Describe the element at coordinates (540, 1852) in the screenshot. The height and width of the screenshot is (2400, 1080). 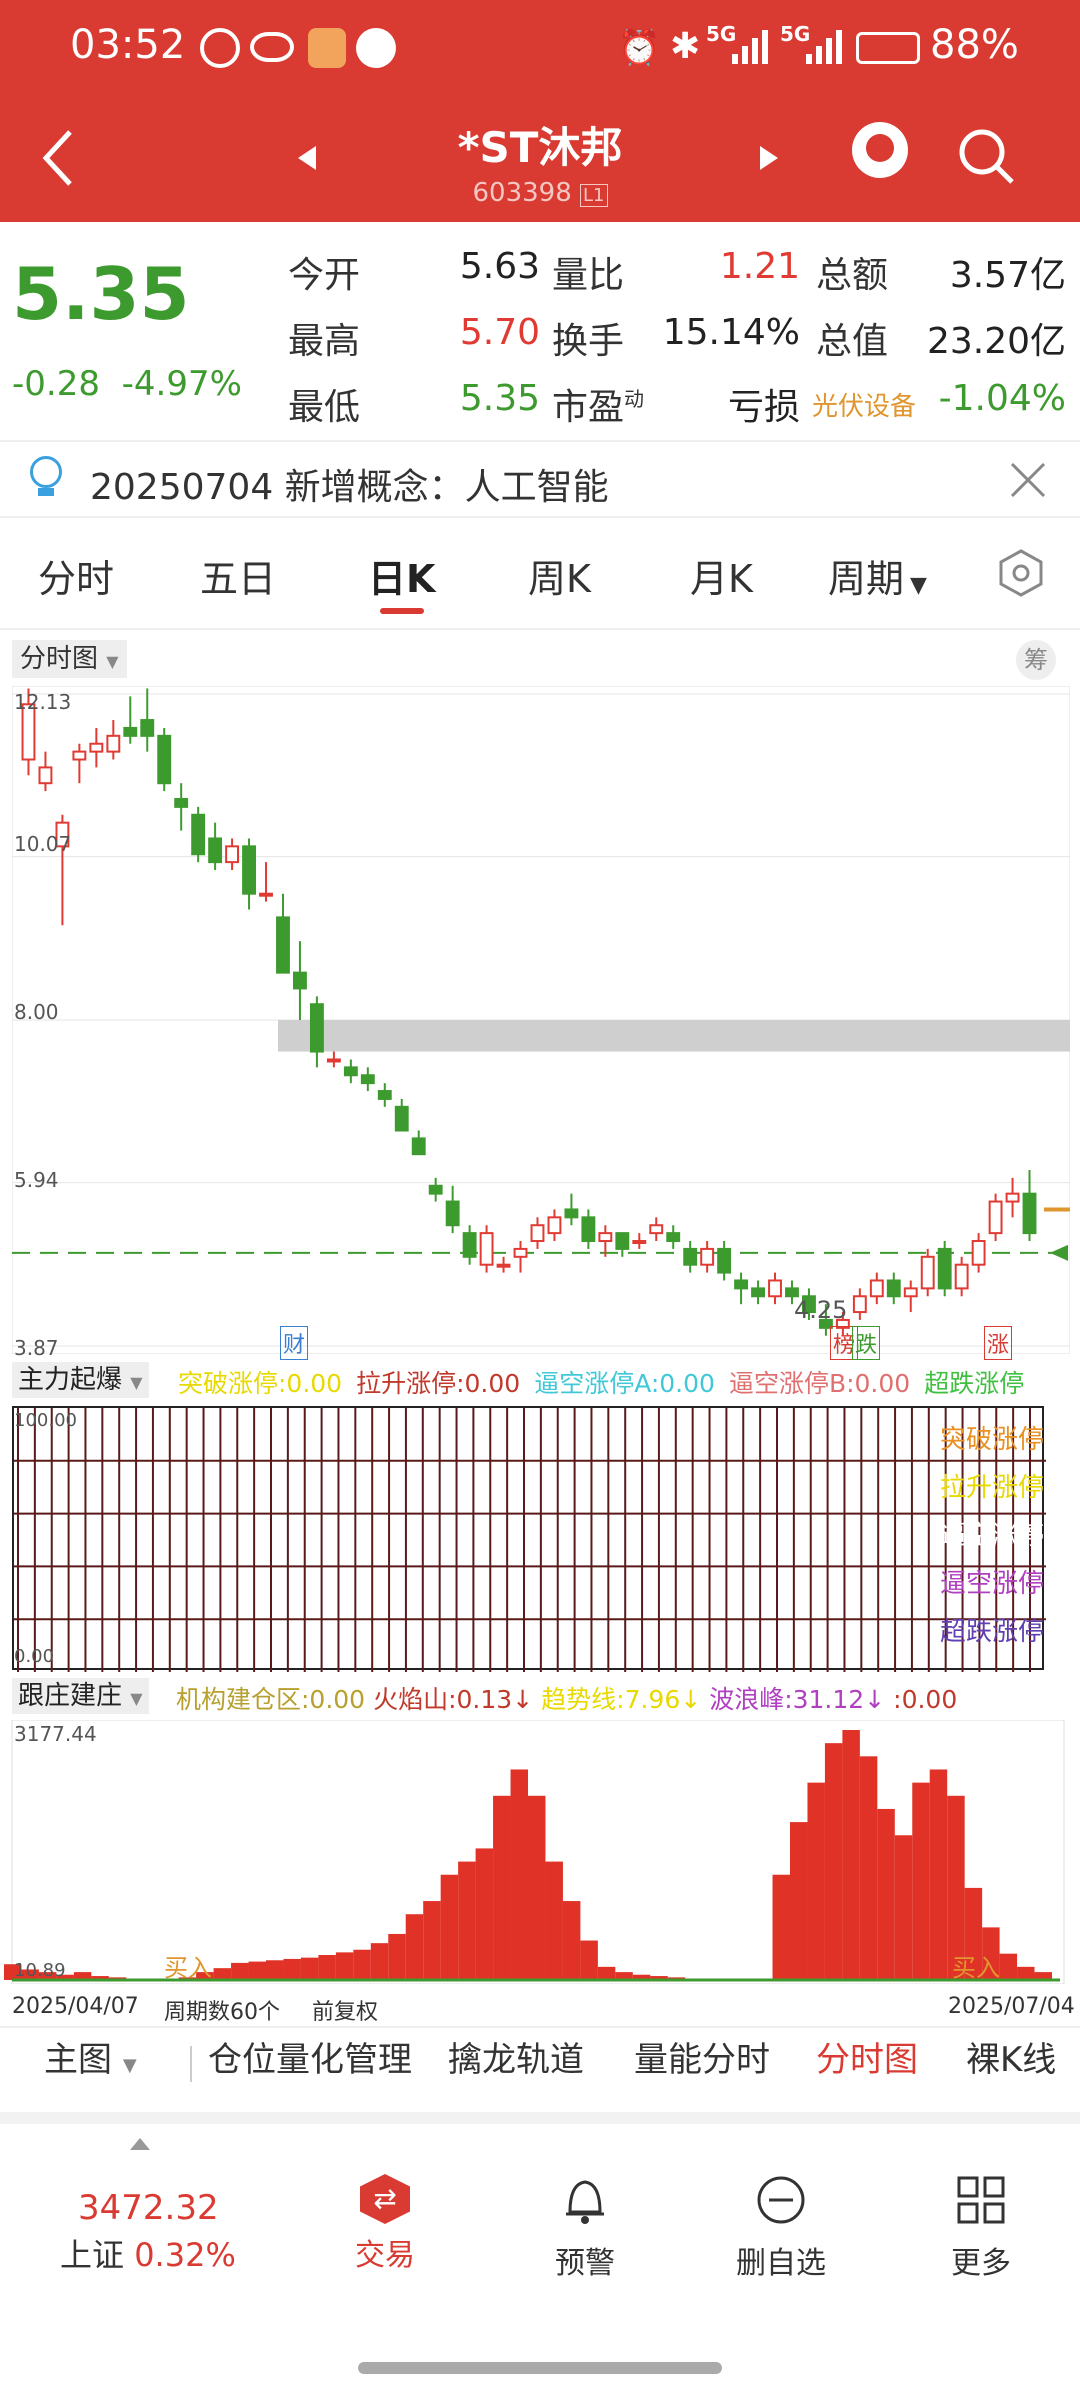
I see `indicator2-chart` at that location.